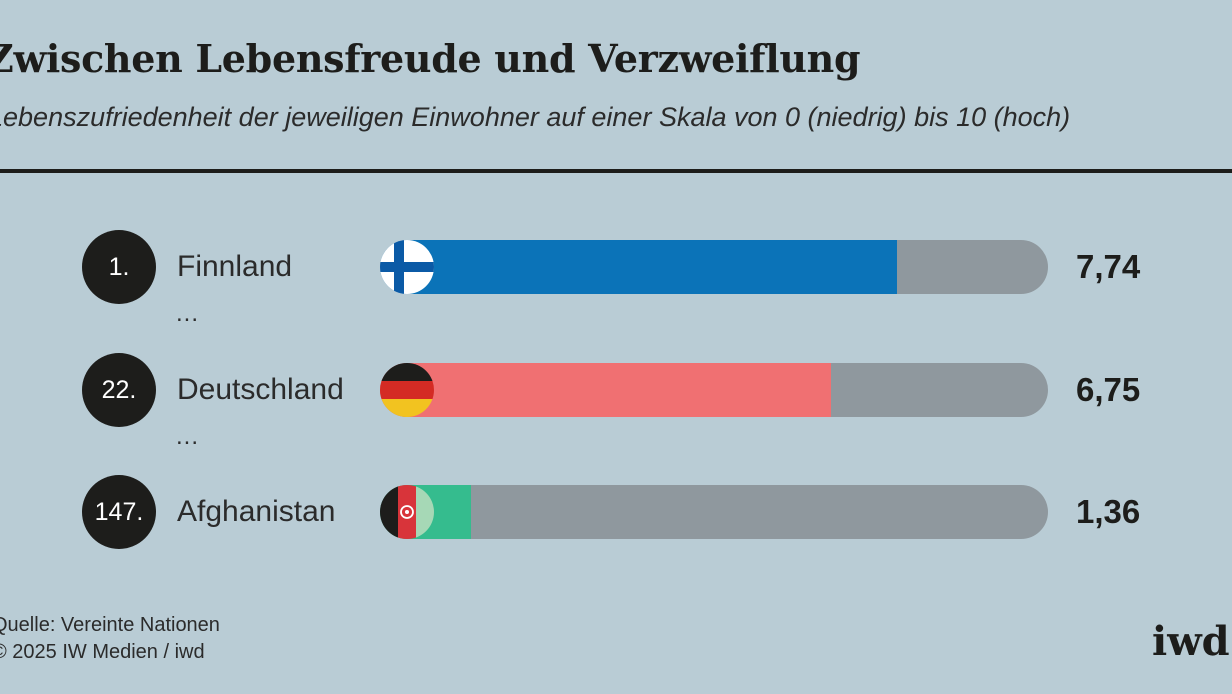 Image resolution: width=1232 pixels, height=694 pixels. I want to click on bar-row-deutschland: 22. Deutschland 6,75, so click(616, 391).